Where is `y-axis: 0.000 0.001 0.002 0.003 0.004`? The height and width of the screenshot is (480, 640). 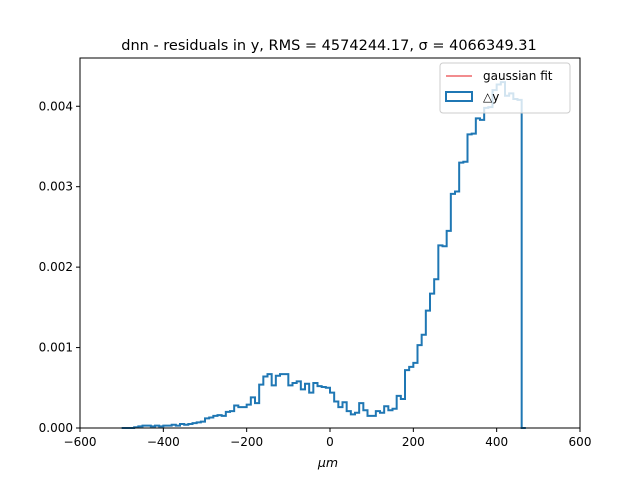
y-axis: 0.000 0.001 0.002 0.003 0.004 is located at coordinates (59, 267).